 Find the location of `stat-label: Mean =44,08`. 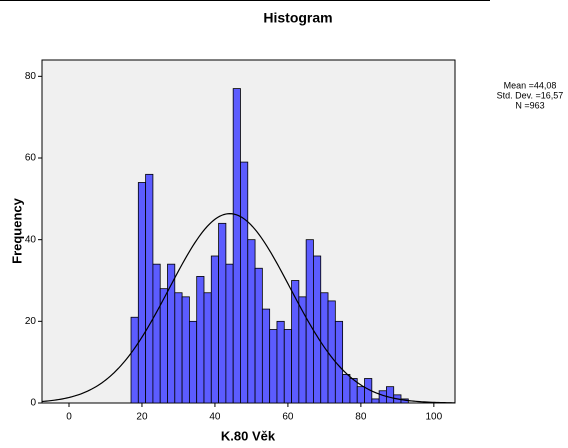

stat-label: Mean =44,08 is located at coordinates (530, 85).